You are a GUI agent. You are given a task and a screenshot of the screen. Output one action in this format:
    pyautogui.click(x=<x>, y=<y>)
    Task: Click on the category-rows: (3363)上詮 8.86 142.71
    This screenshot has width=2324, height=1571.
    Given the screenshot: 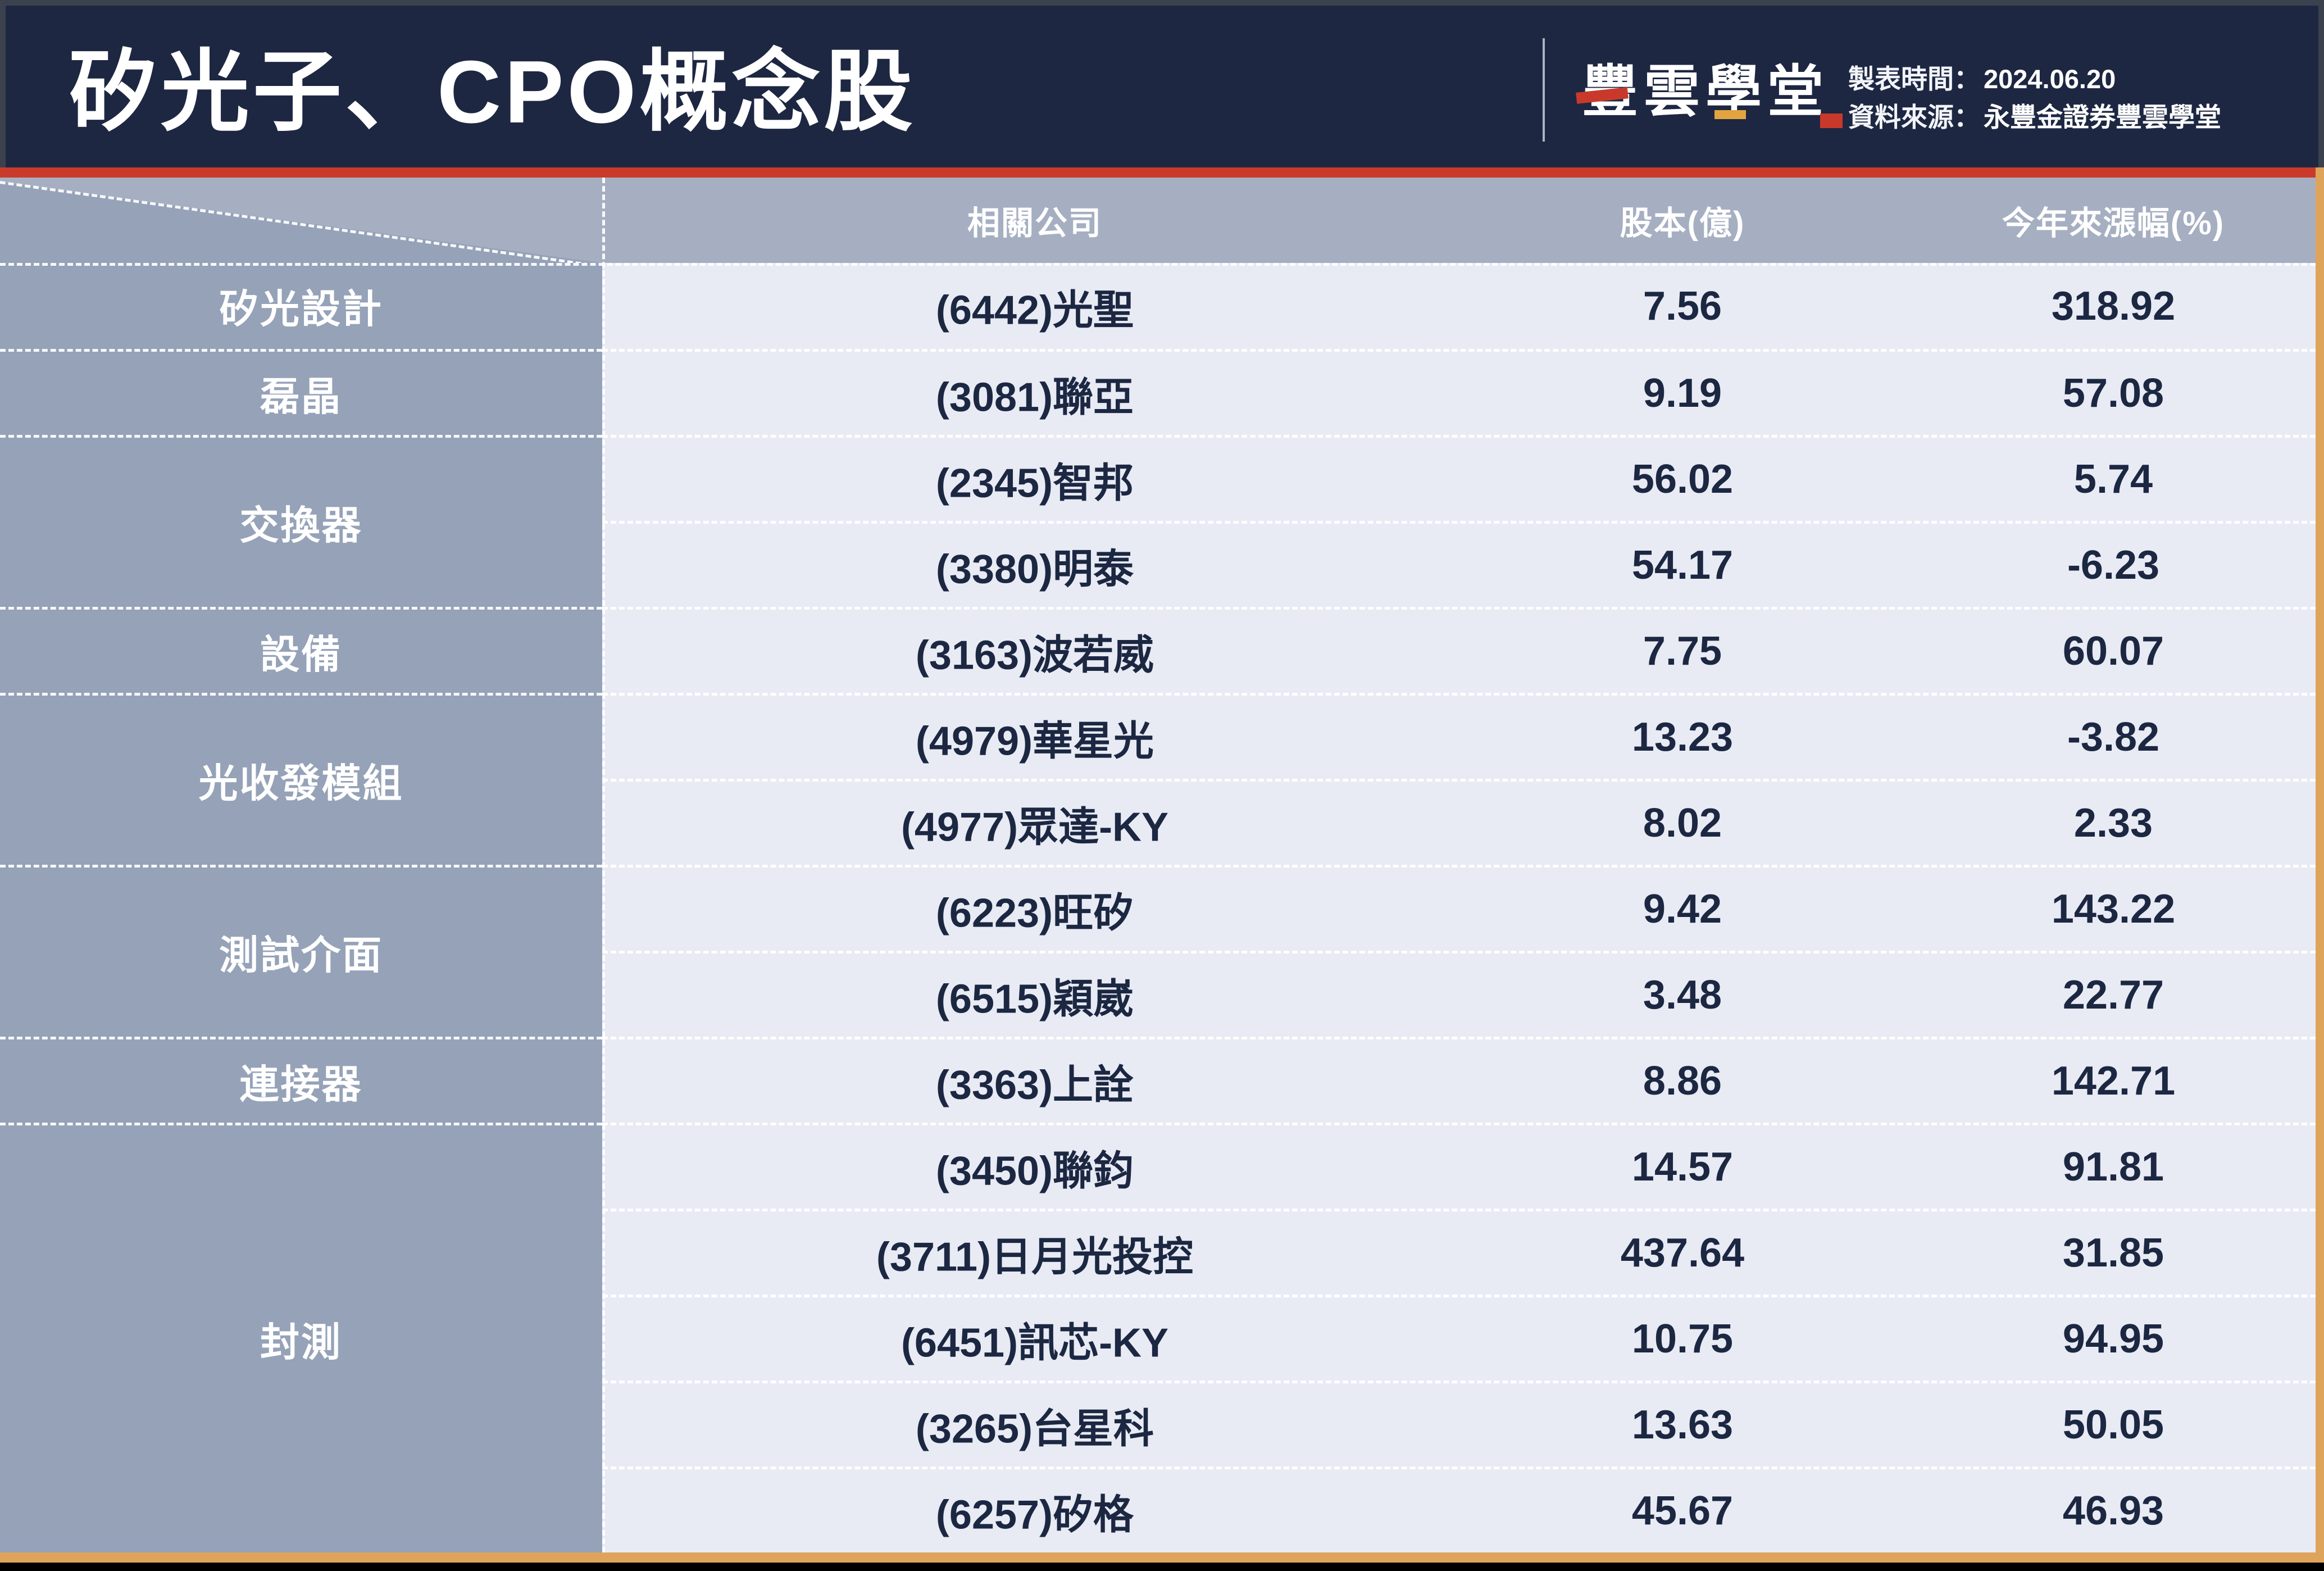 What is the action you would take?
    pyautogui.click(x=1463, y=1080)
    